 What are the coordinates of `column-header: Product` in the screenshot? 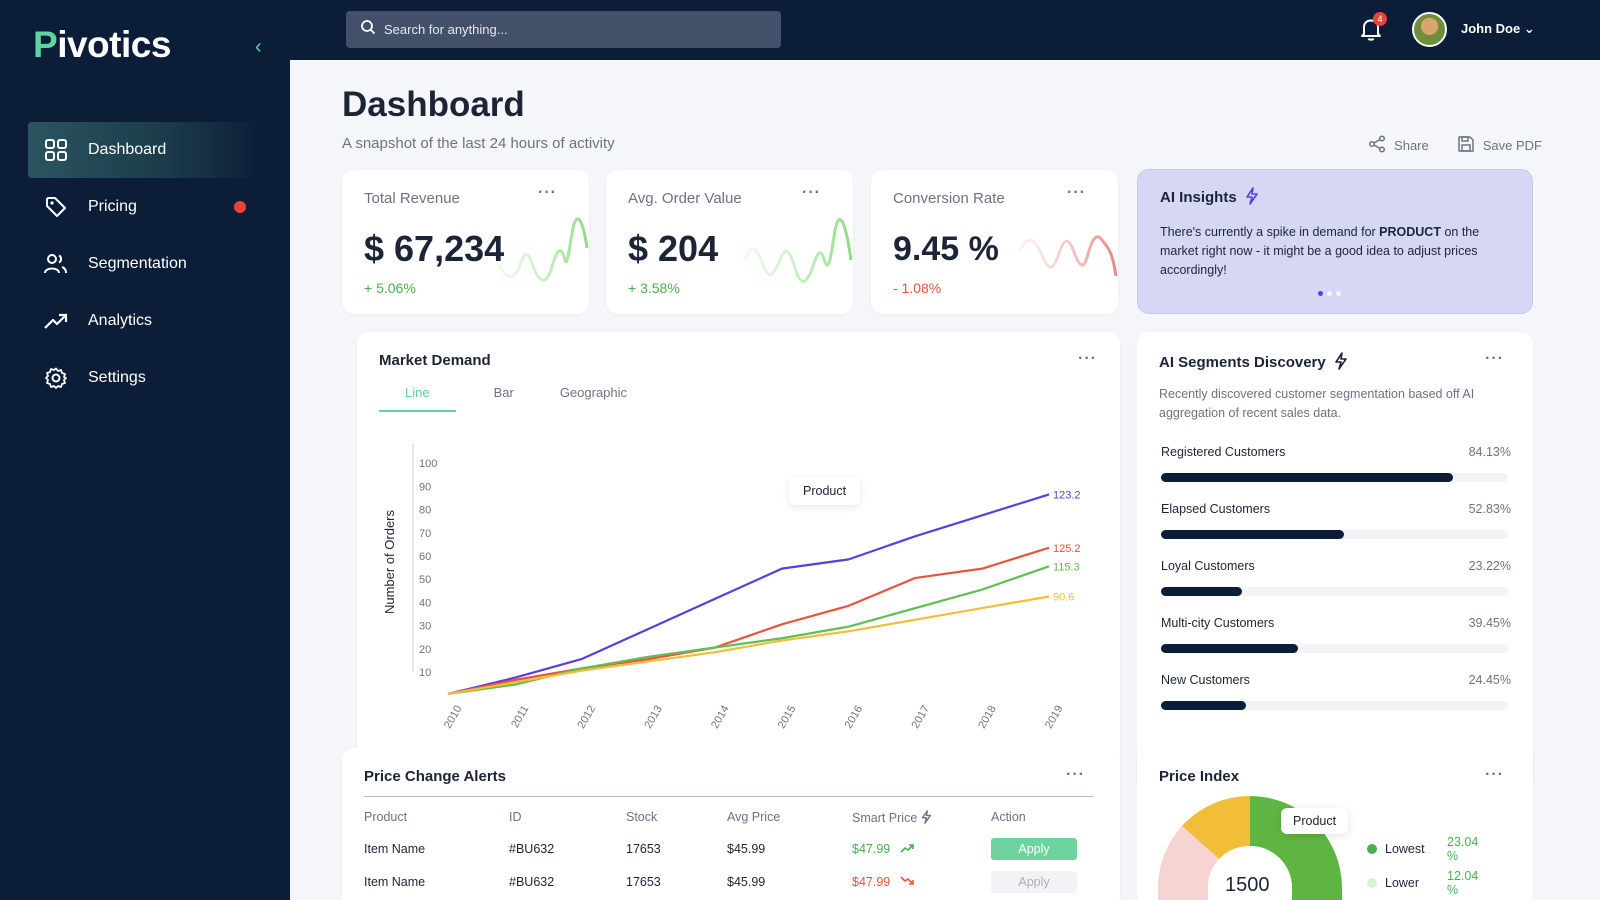 It's located at (386, 817).